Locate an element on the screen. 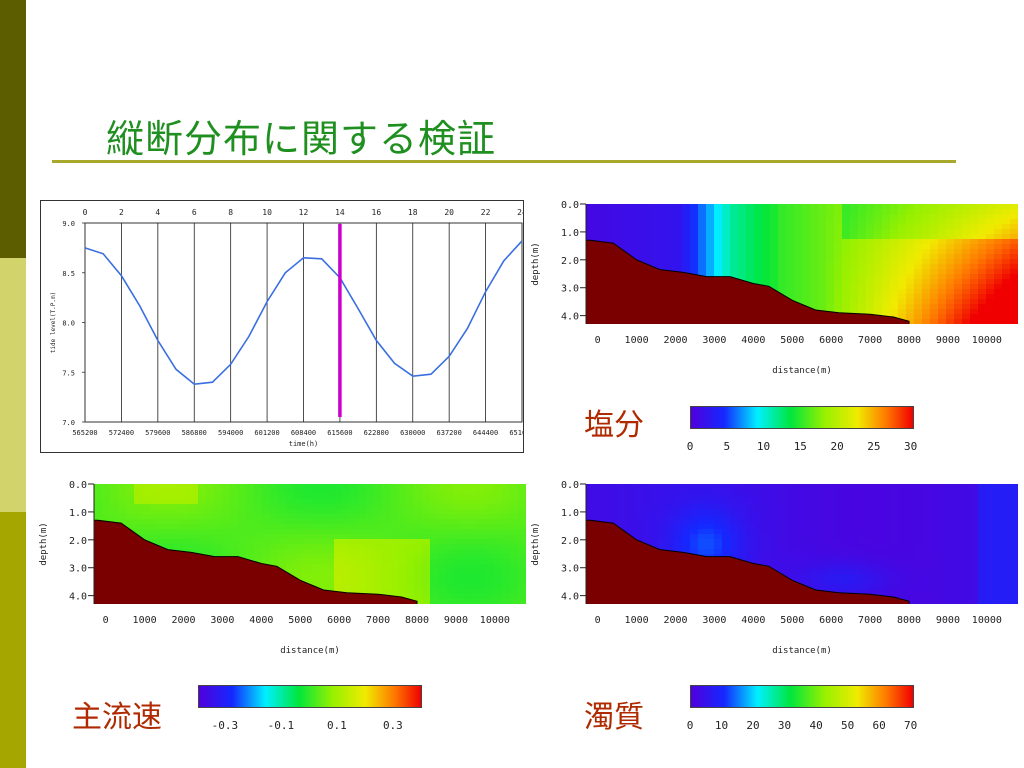 This screenshot has height=768, width=1024. tide-top-tick-label: 18 is located at coordinates (413, 212).